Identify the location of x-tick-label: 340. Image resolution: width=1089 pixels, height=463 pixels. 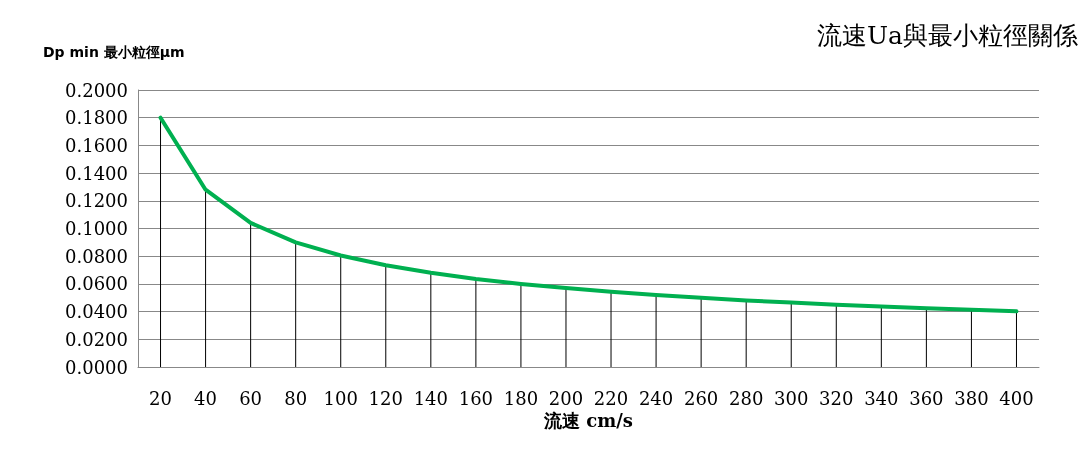
(881, 398).